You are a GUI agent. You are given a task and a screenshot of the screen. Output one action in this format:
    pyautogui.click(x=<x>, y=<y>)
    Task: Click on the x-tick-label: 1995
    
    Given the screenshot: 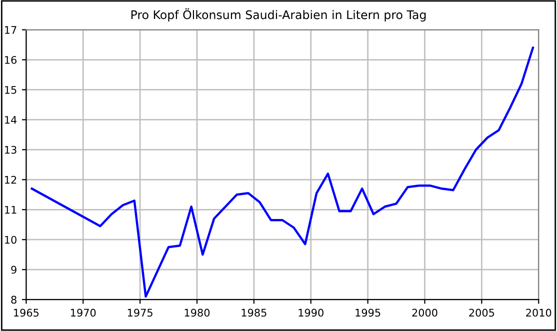 What is the action you would take?
    pyautogui.click(x=368, y=312)
    